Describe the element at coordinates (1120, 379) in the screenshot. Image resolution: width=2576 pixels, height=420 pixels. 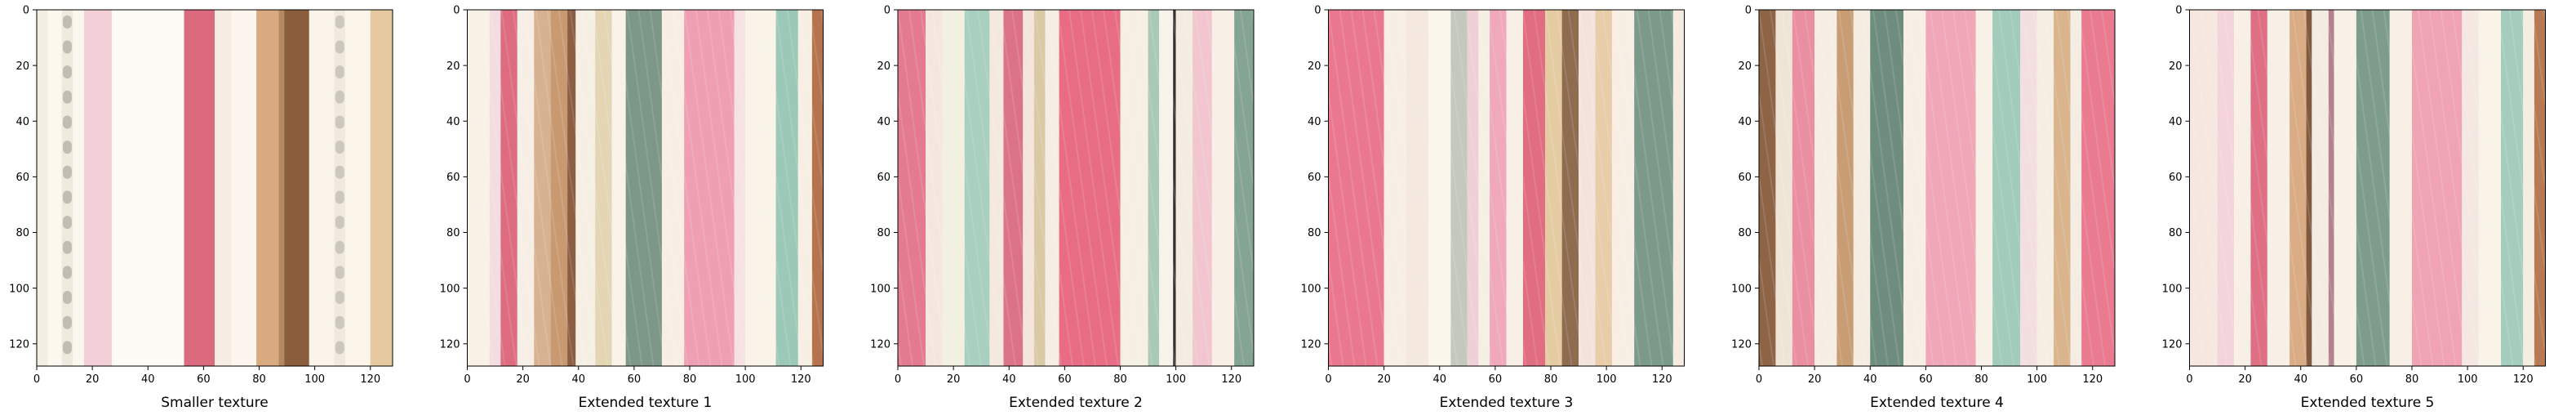
I see `x-tick-label: 80` at that location.